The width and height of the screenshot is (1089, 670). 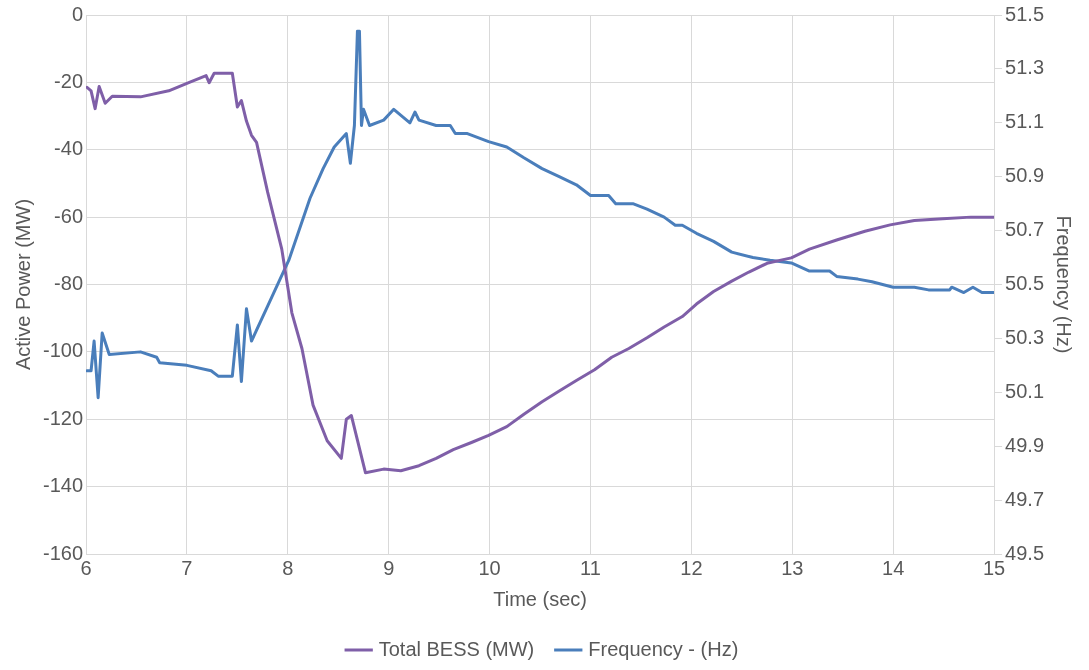 What do you see at coordinates (1025, 444) in the screenshot?
I see `y2-tick-label: 49.9` at bounding box center [1025, 444].